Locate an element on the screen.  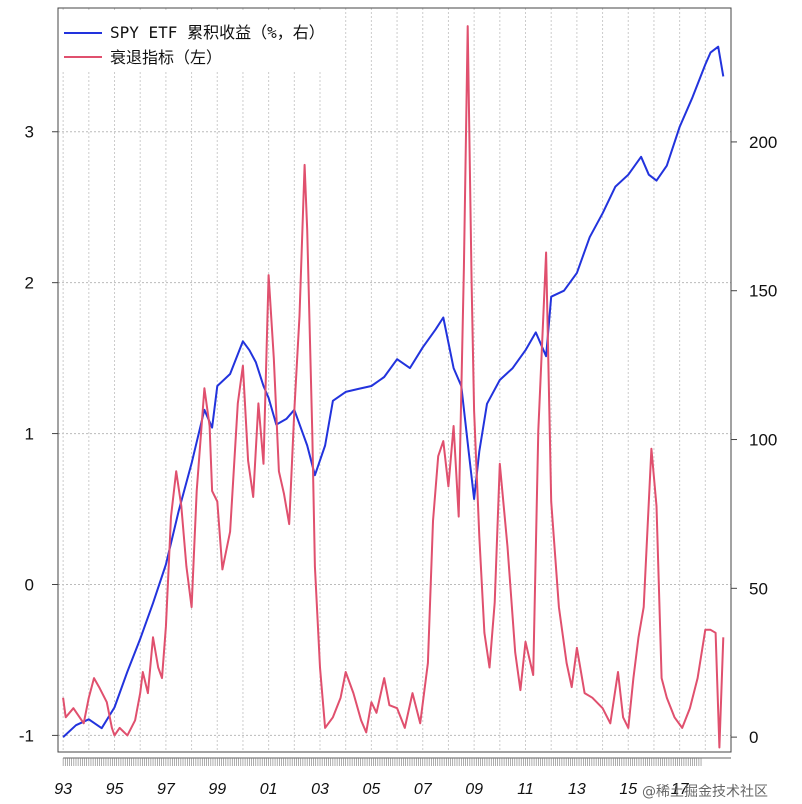
right-tick-label: 200 is located at coordinates (763, 142).